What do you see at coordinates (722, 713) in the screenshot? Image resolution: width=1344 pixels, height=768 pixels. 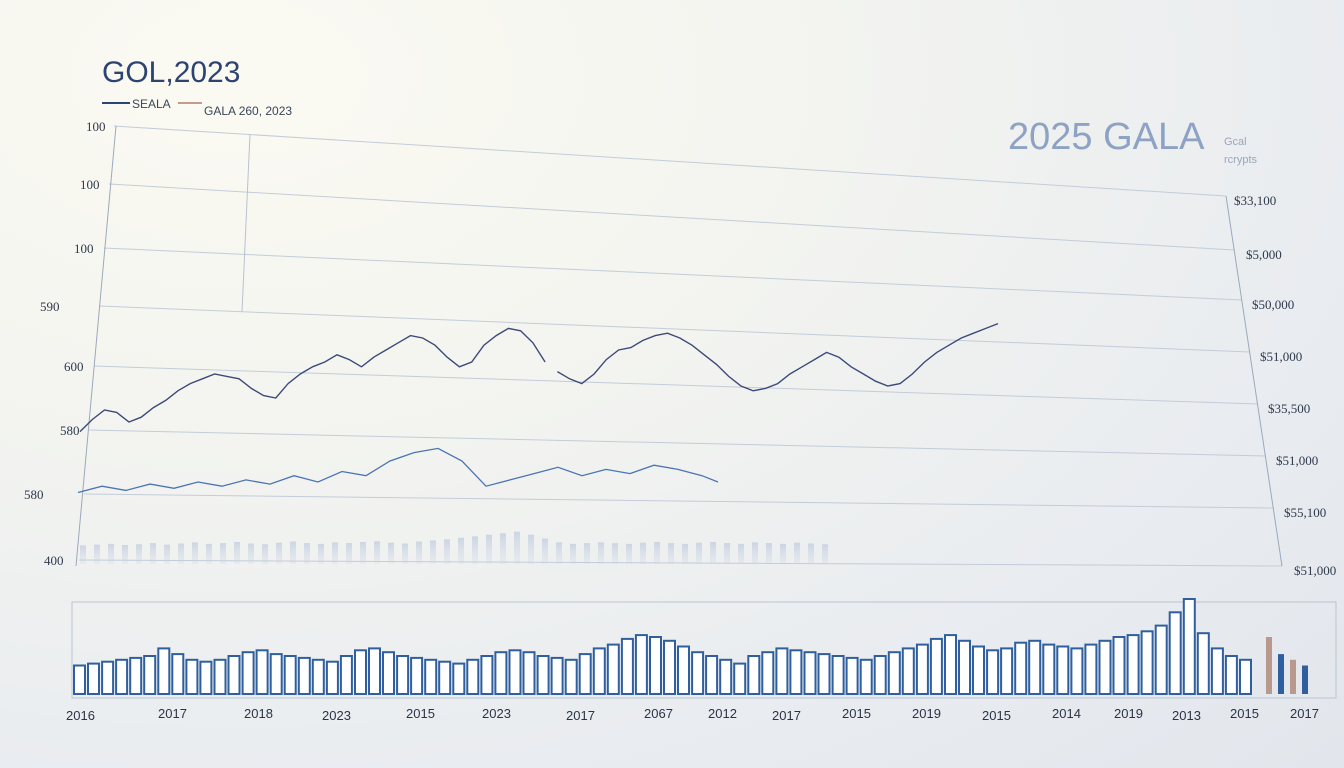 I see `x-tick-label: 2012` at bounding box center [722, 713].